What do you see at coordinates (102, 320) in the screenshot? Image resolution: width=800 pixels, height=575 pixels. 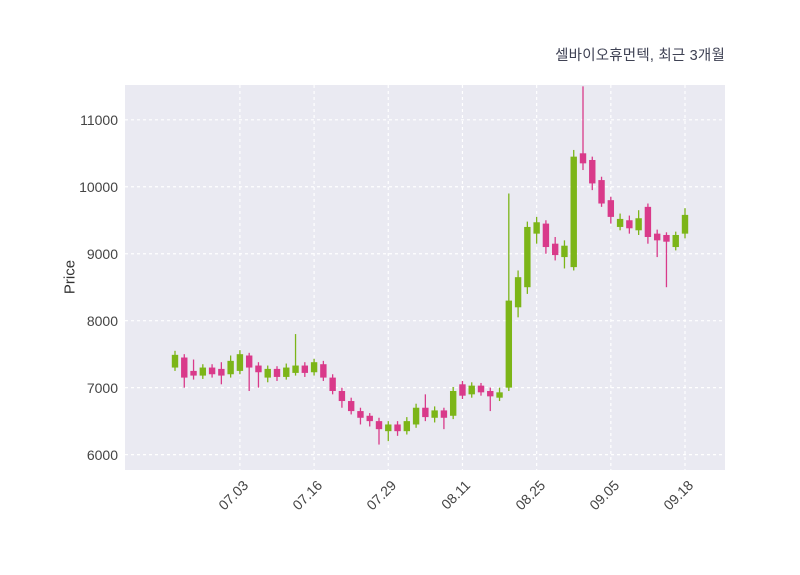 I see `y-tick-label: 8000` at bounding box center [102, 320].